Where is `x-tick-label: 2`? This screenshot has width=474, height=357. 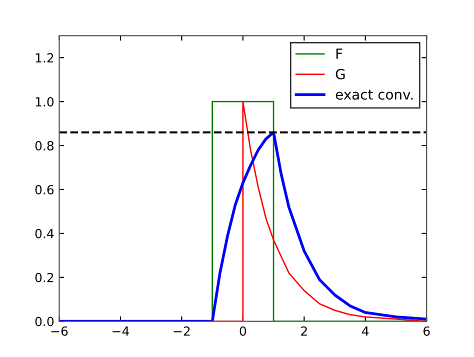 x-tick-label: 2 is located at coordinates (304, 331).